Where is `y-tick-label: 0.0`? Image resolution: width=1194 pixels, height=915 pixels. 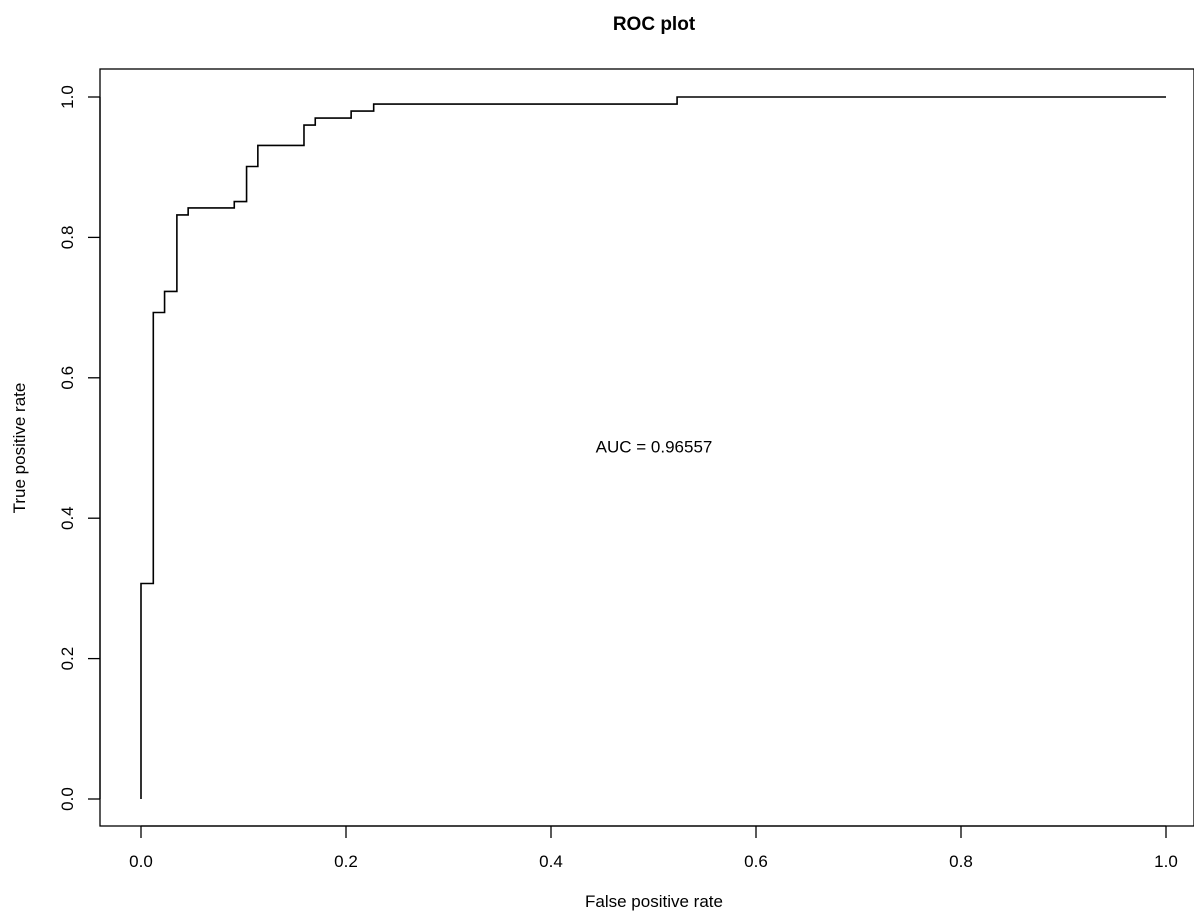
y-tick-label: 0.0 is located at coordinates (67, 799).